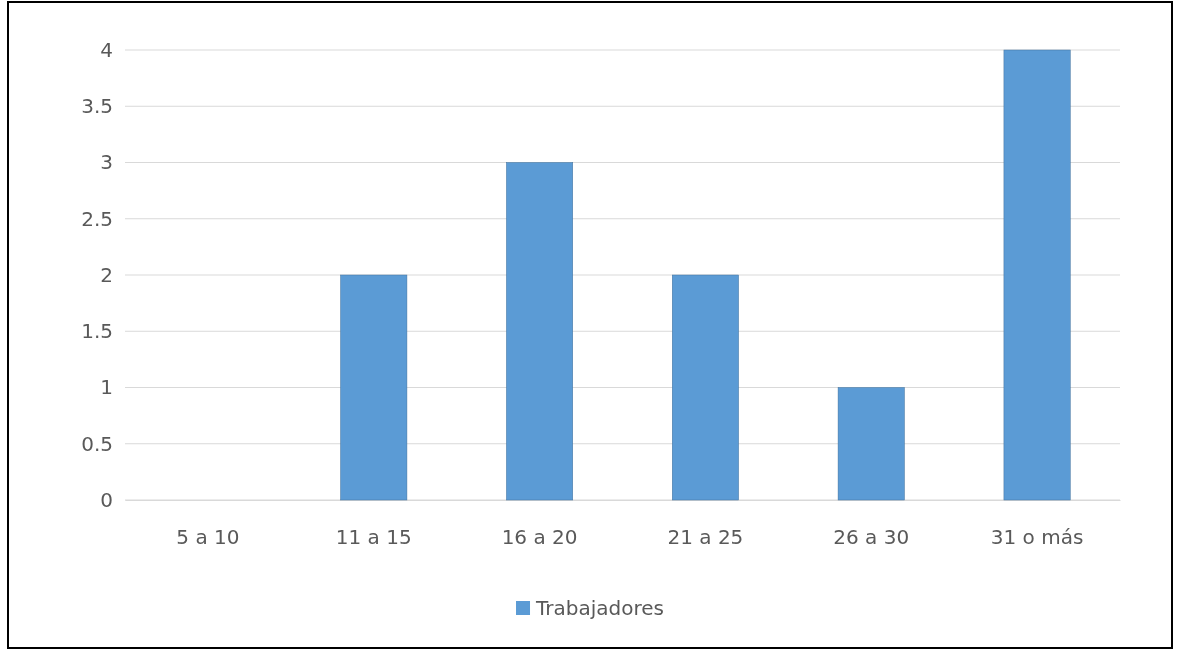  I want to click on x-tick-label: 21 a 25, so click(705, 537).